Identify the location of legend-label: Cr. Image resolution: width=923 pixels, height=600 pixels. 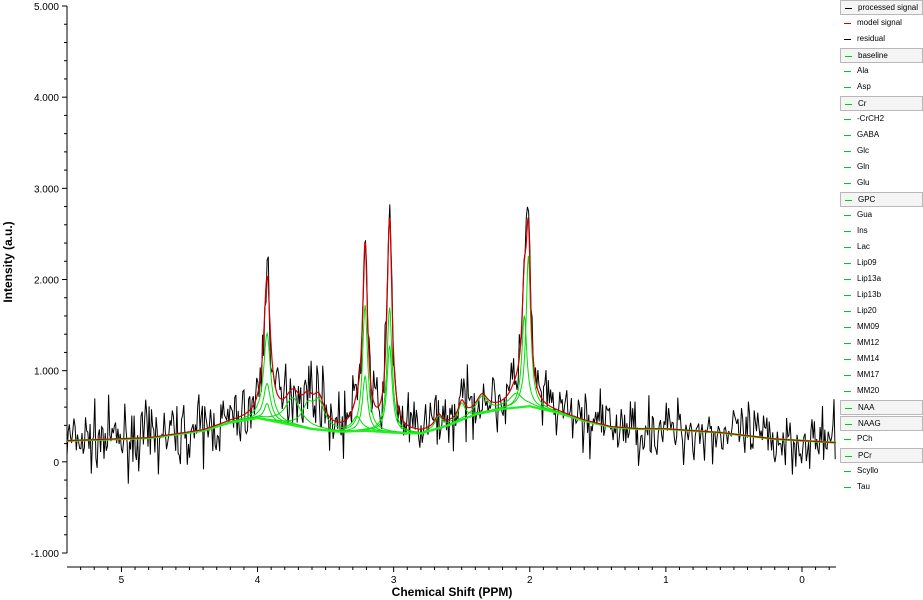
(862, 103).